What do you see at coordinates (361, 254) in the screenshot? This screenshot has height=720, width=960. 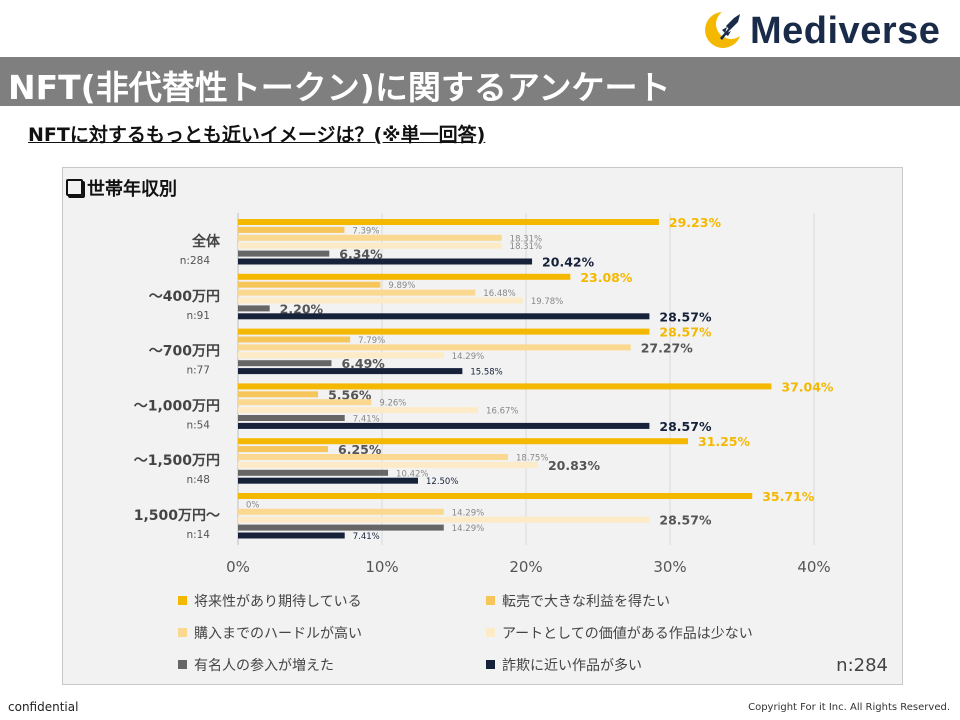 I see `bar-value-label: 6.34%` at bounding box center [361, 254].